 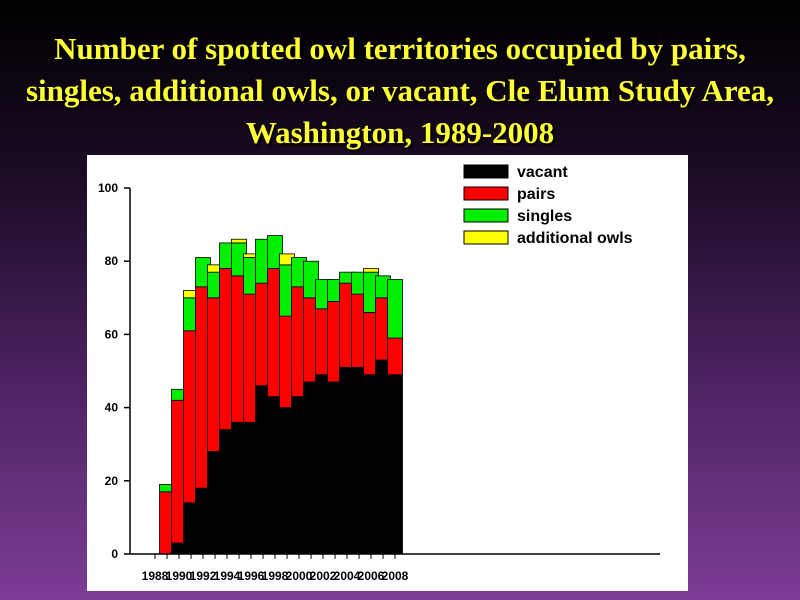 What do you see at coordinates (239, 241) in the screenshot?
I see `bar-additional-owls-1995` at bounding box center [239, 241].